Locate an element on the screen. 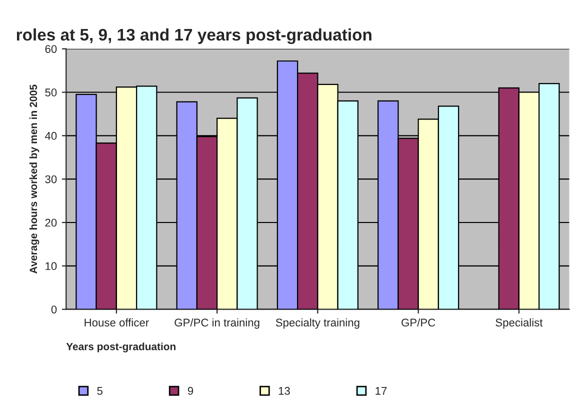 The height and width of the screenshot is (407, 575). legend-label: 13 is located at coordinates (284, 390).